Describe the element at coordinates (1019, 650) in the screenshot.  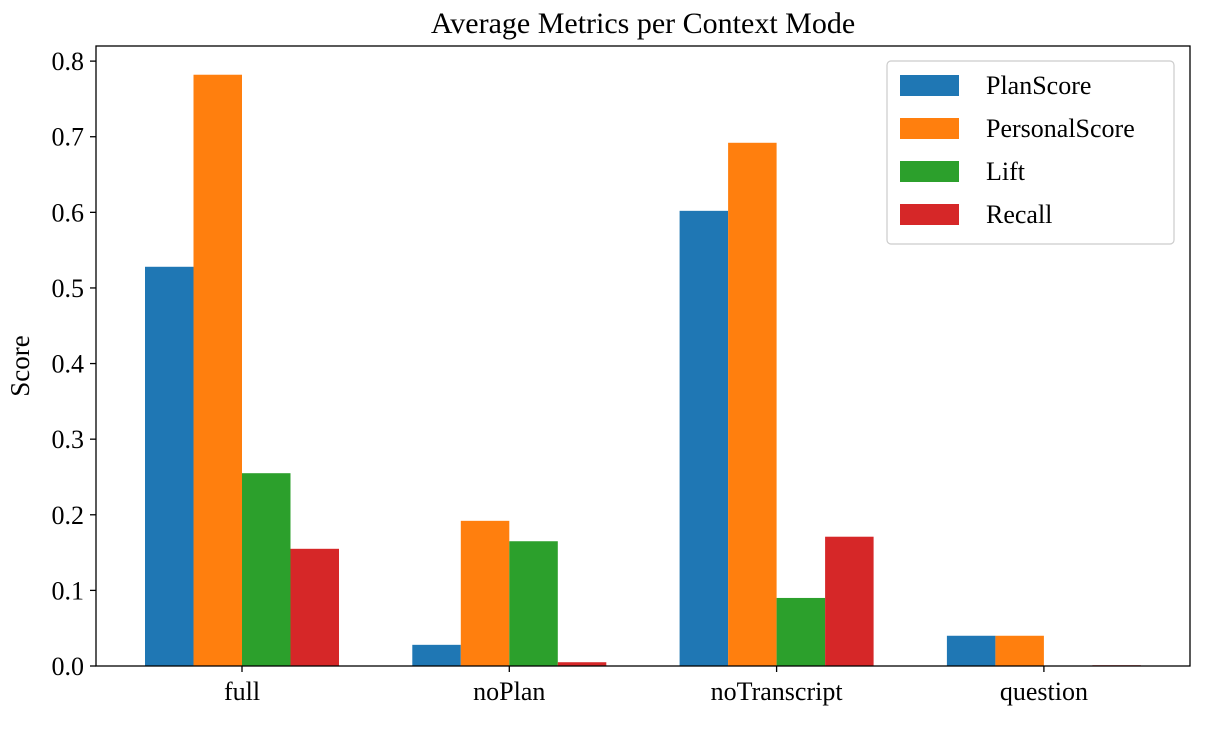
I see `bar-question-PersonalScore` at that location.